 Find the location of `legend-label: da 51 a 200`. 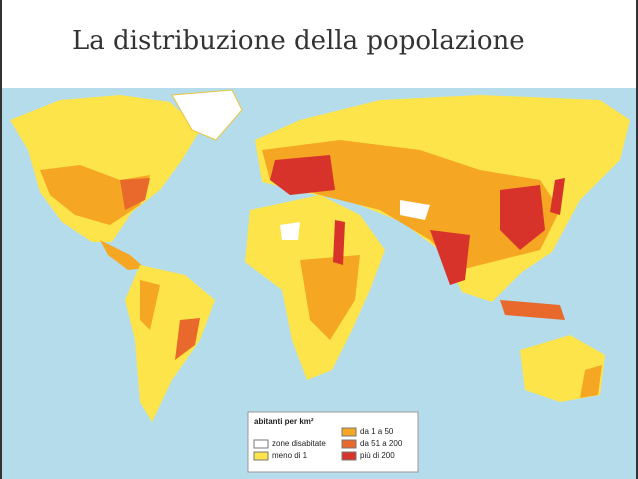

legend-label: da 51 a 200 is located at coordinates (381, 443).